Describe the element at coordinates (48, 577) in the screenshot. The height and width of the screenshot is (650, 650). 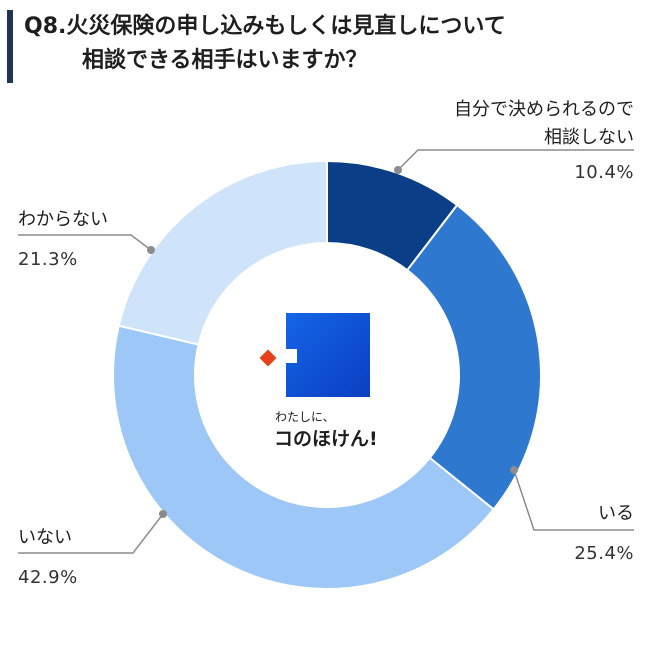
I see `pct-no: 42.9%` at that location.